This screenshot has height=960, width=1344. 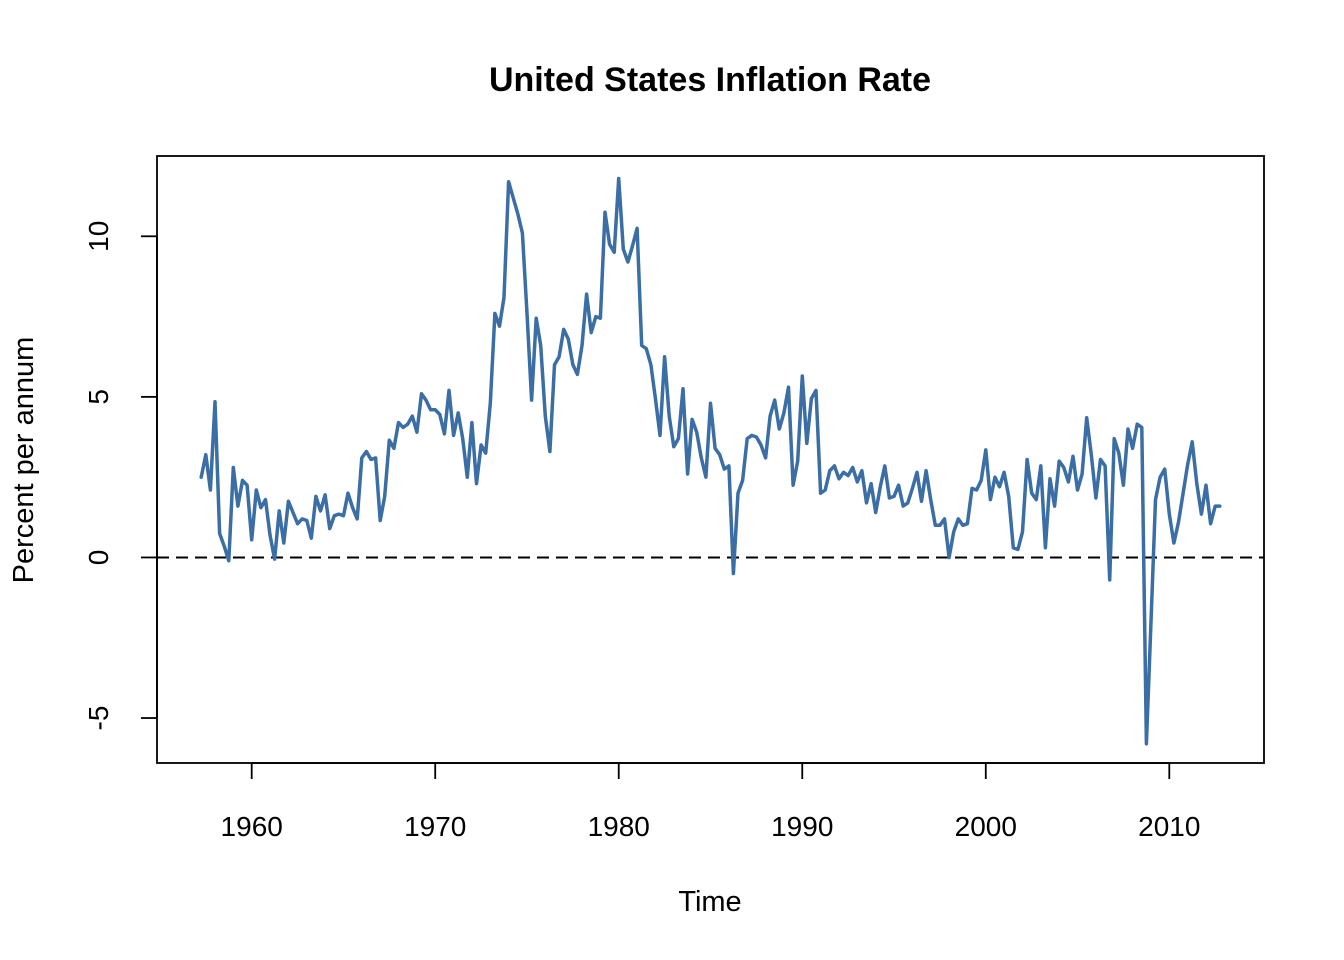 What do you see at coordinates (1169, 826) in the screenshot?
I see `x-tick-label: 2010` at bounding box center [1169, 826].